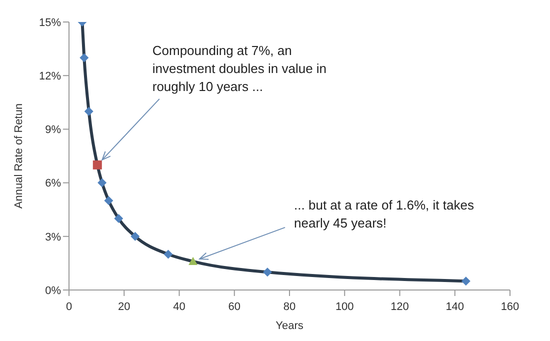 The width and height of the screenshot is (550, 341). I want to click on x-tick-label: 60, so click(234, 307).